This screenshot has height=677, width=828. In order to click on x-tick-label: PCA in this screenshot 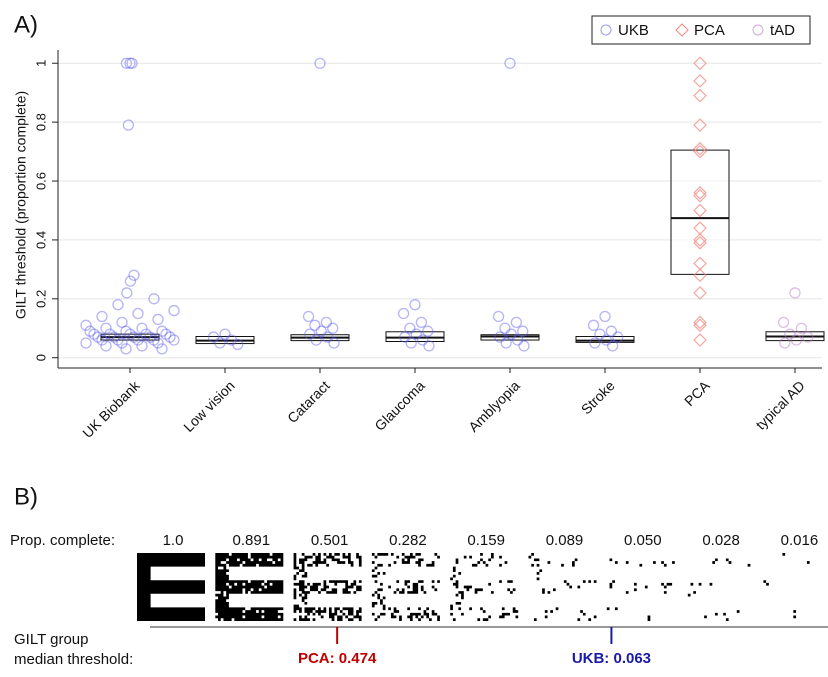, I will do `click(697, 393)`.